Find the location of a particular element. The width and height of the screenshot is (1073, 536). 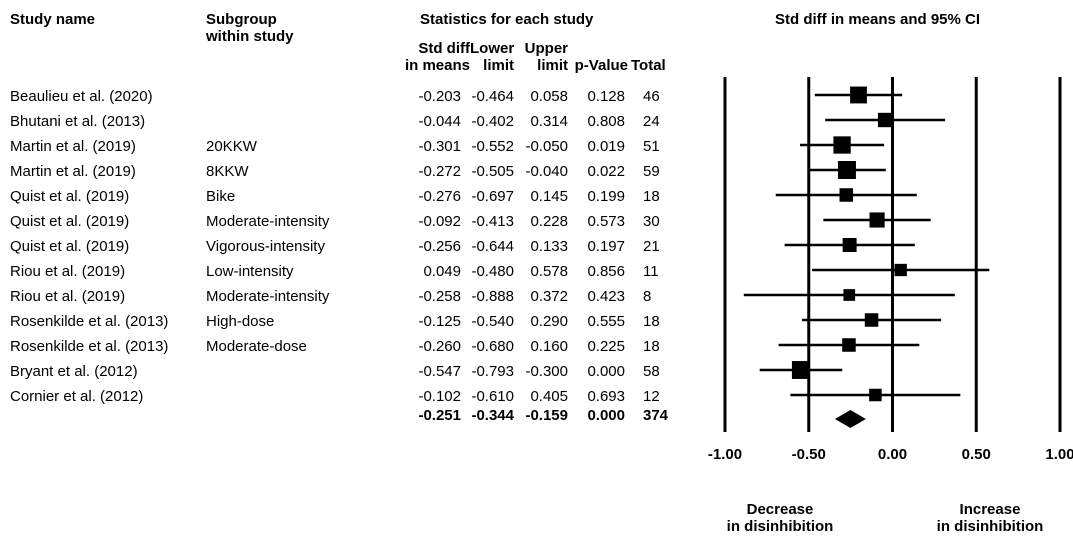

lower-limit-cell: -0.505 is located at coordinates (492, 171).